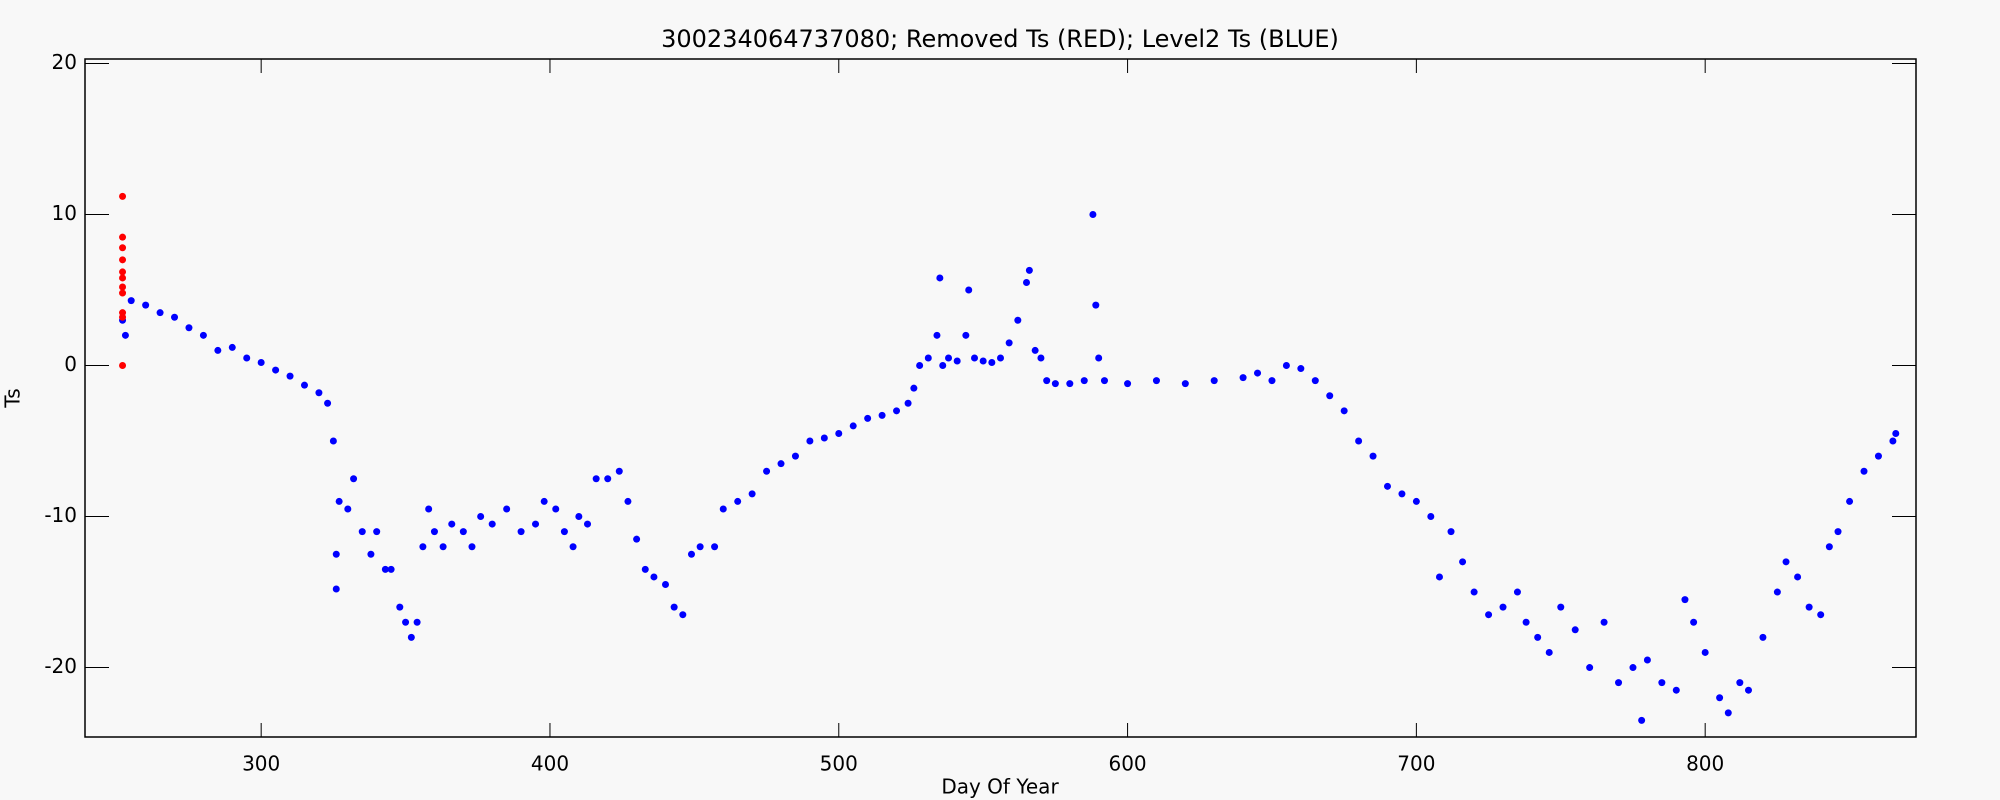  I want to click on x-tick-label: 500, so click(839, 764).